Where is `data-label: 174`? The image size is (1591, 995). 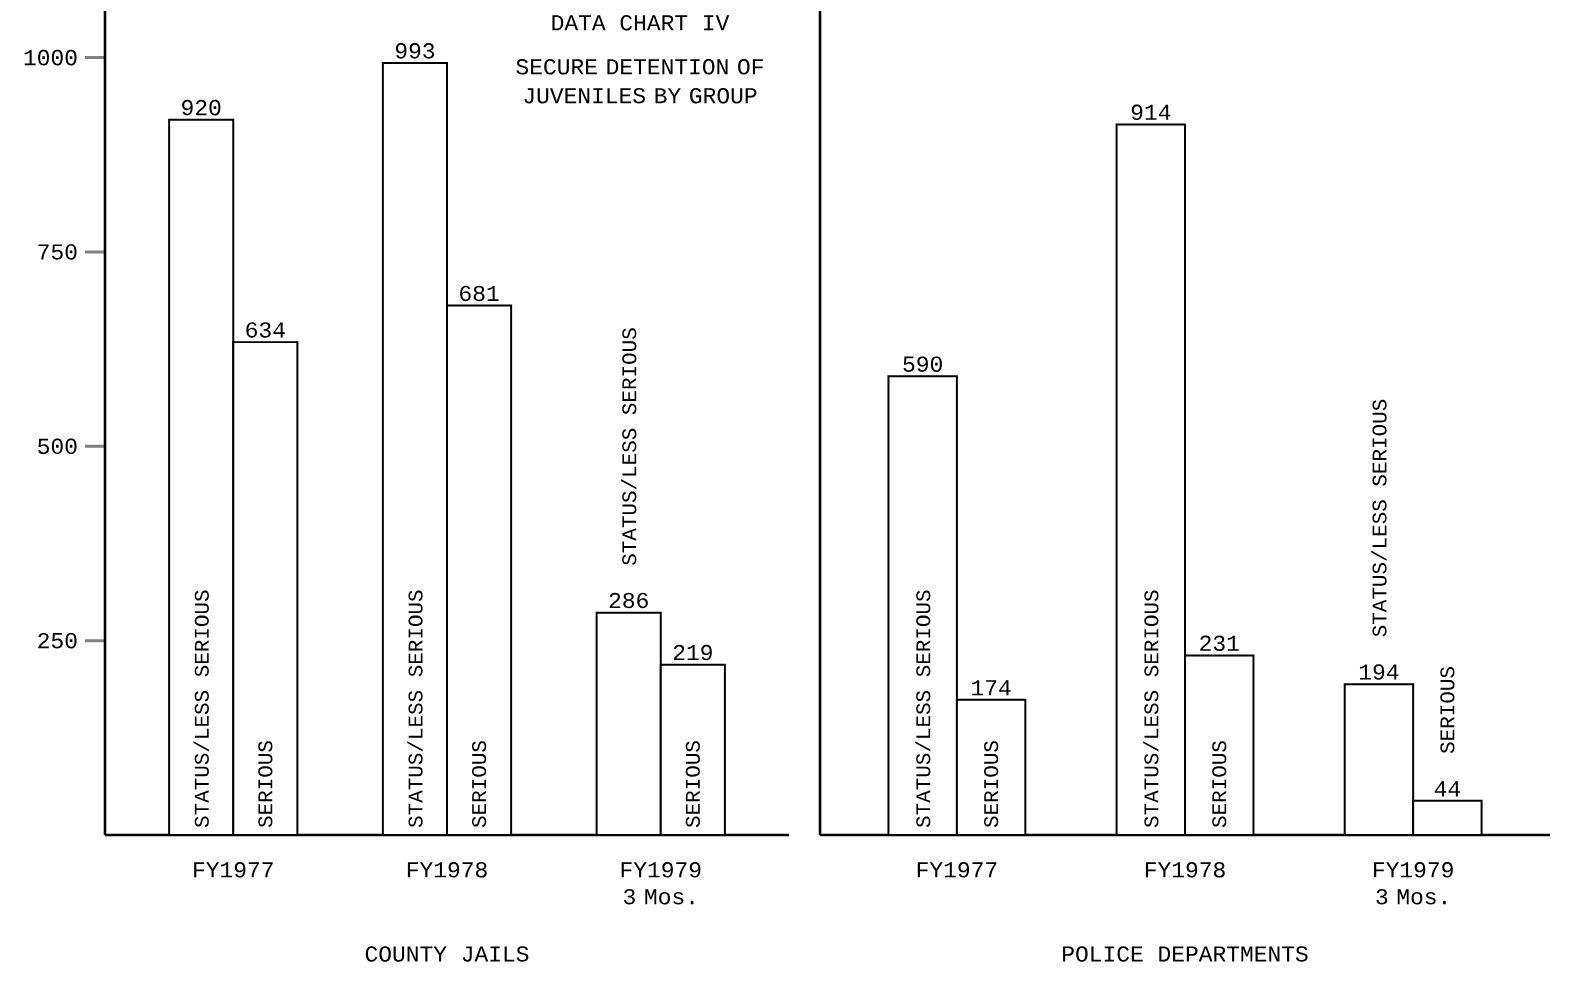
data-label: 174 is located at coordinates (991, 688).